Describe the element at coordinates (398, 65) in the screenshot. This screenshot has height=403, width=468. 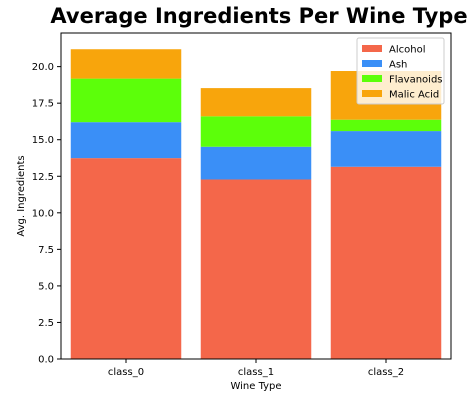
I see `legend-label: Ash` at that location.